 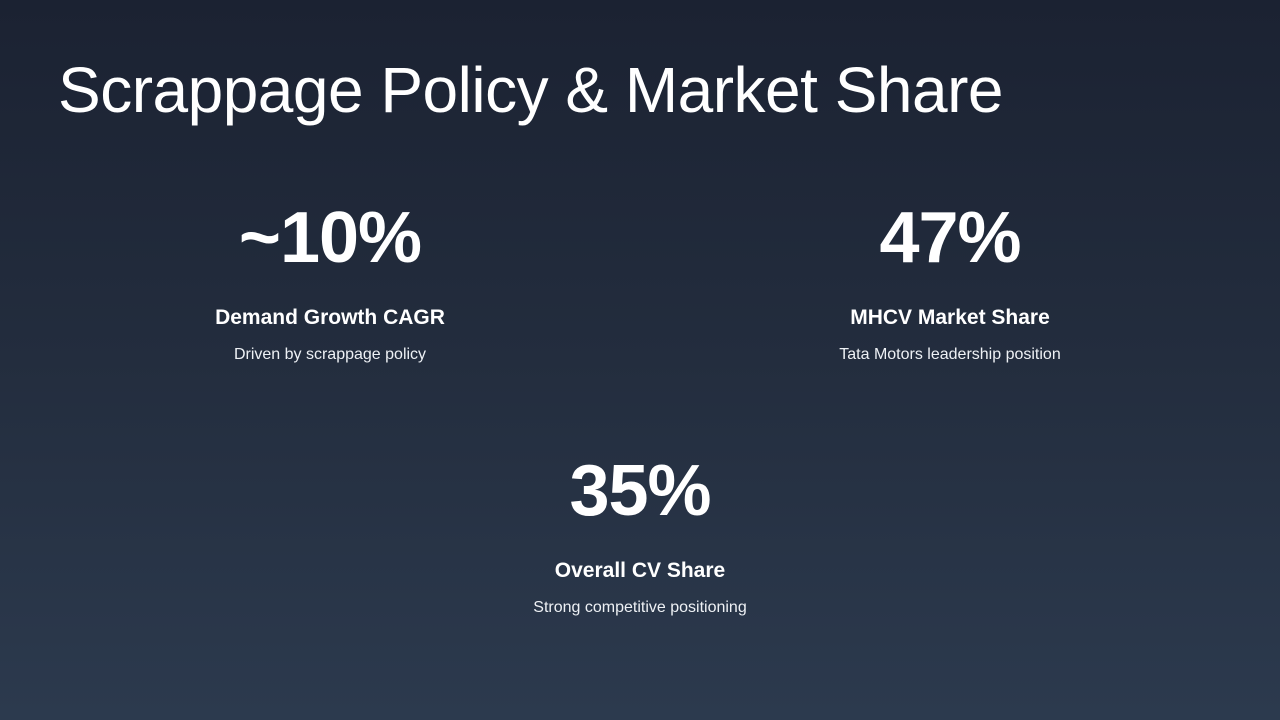 I want to click on stat-label: Overall CV Share, so click(x=640, y=570).